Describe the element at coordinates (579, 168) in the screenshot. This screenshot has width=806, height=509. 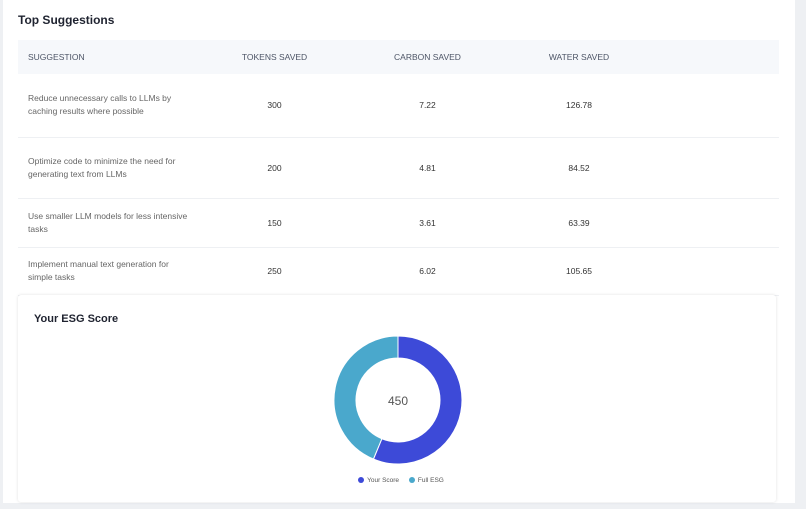
I see `water-value: 84.52` at that location.